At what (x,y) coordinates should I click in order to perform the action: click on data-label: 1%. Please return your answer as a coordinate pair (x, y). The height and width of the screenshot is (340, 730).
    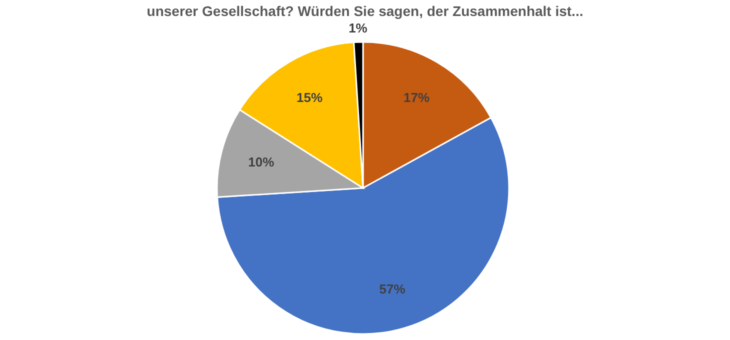
    Looking at the image, I should click on (358, 28).